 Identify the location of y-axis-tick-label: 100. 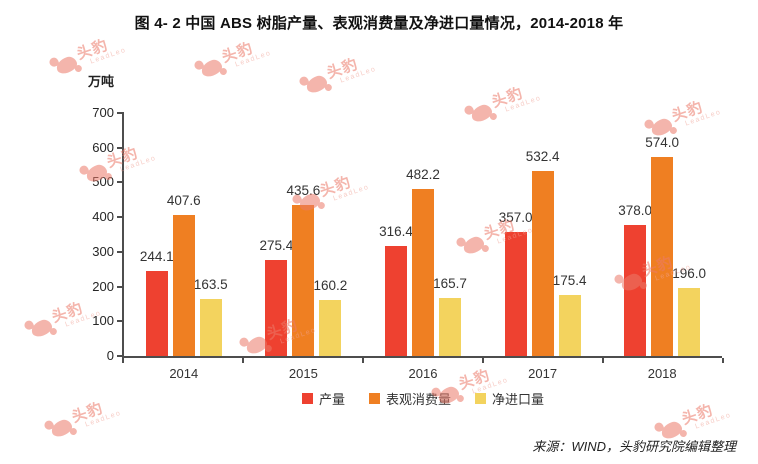
(103, 321).